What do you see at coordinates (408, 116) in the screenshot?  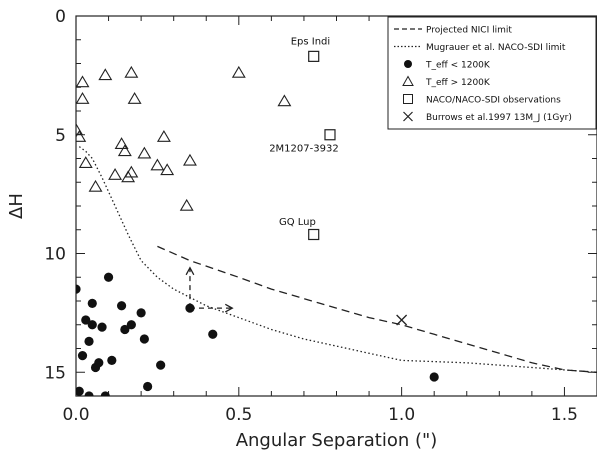 I see `legend-cross-swatch` at bounding box center [408, 116].